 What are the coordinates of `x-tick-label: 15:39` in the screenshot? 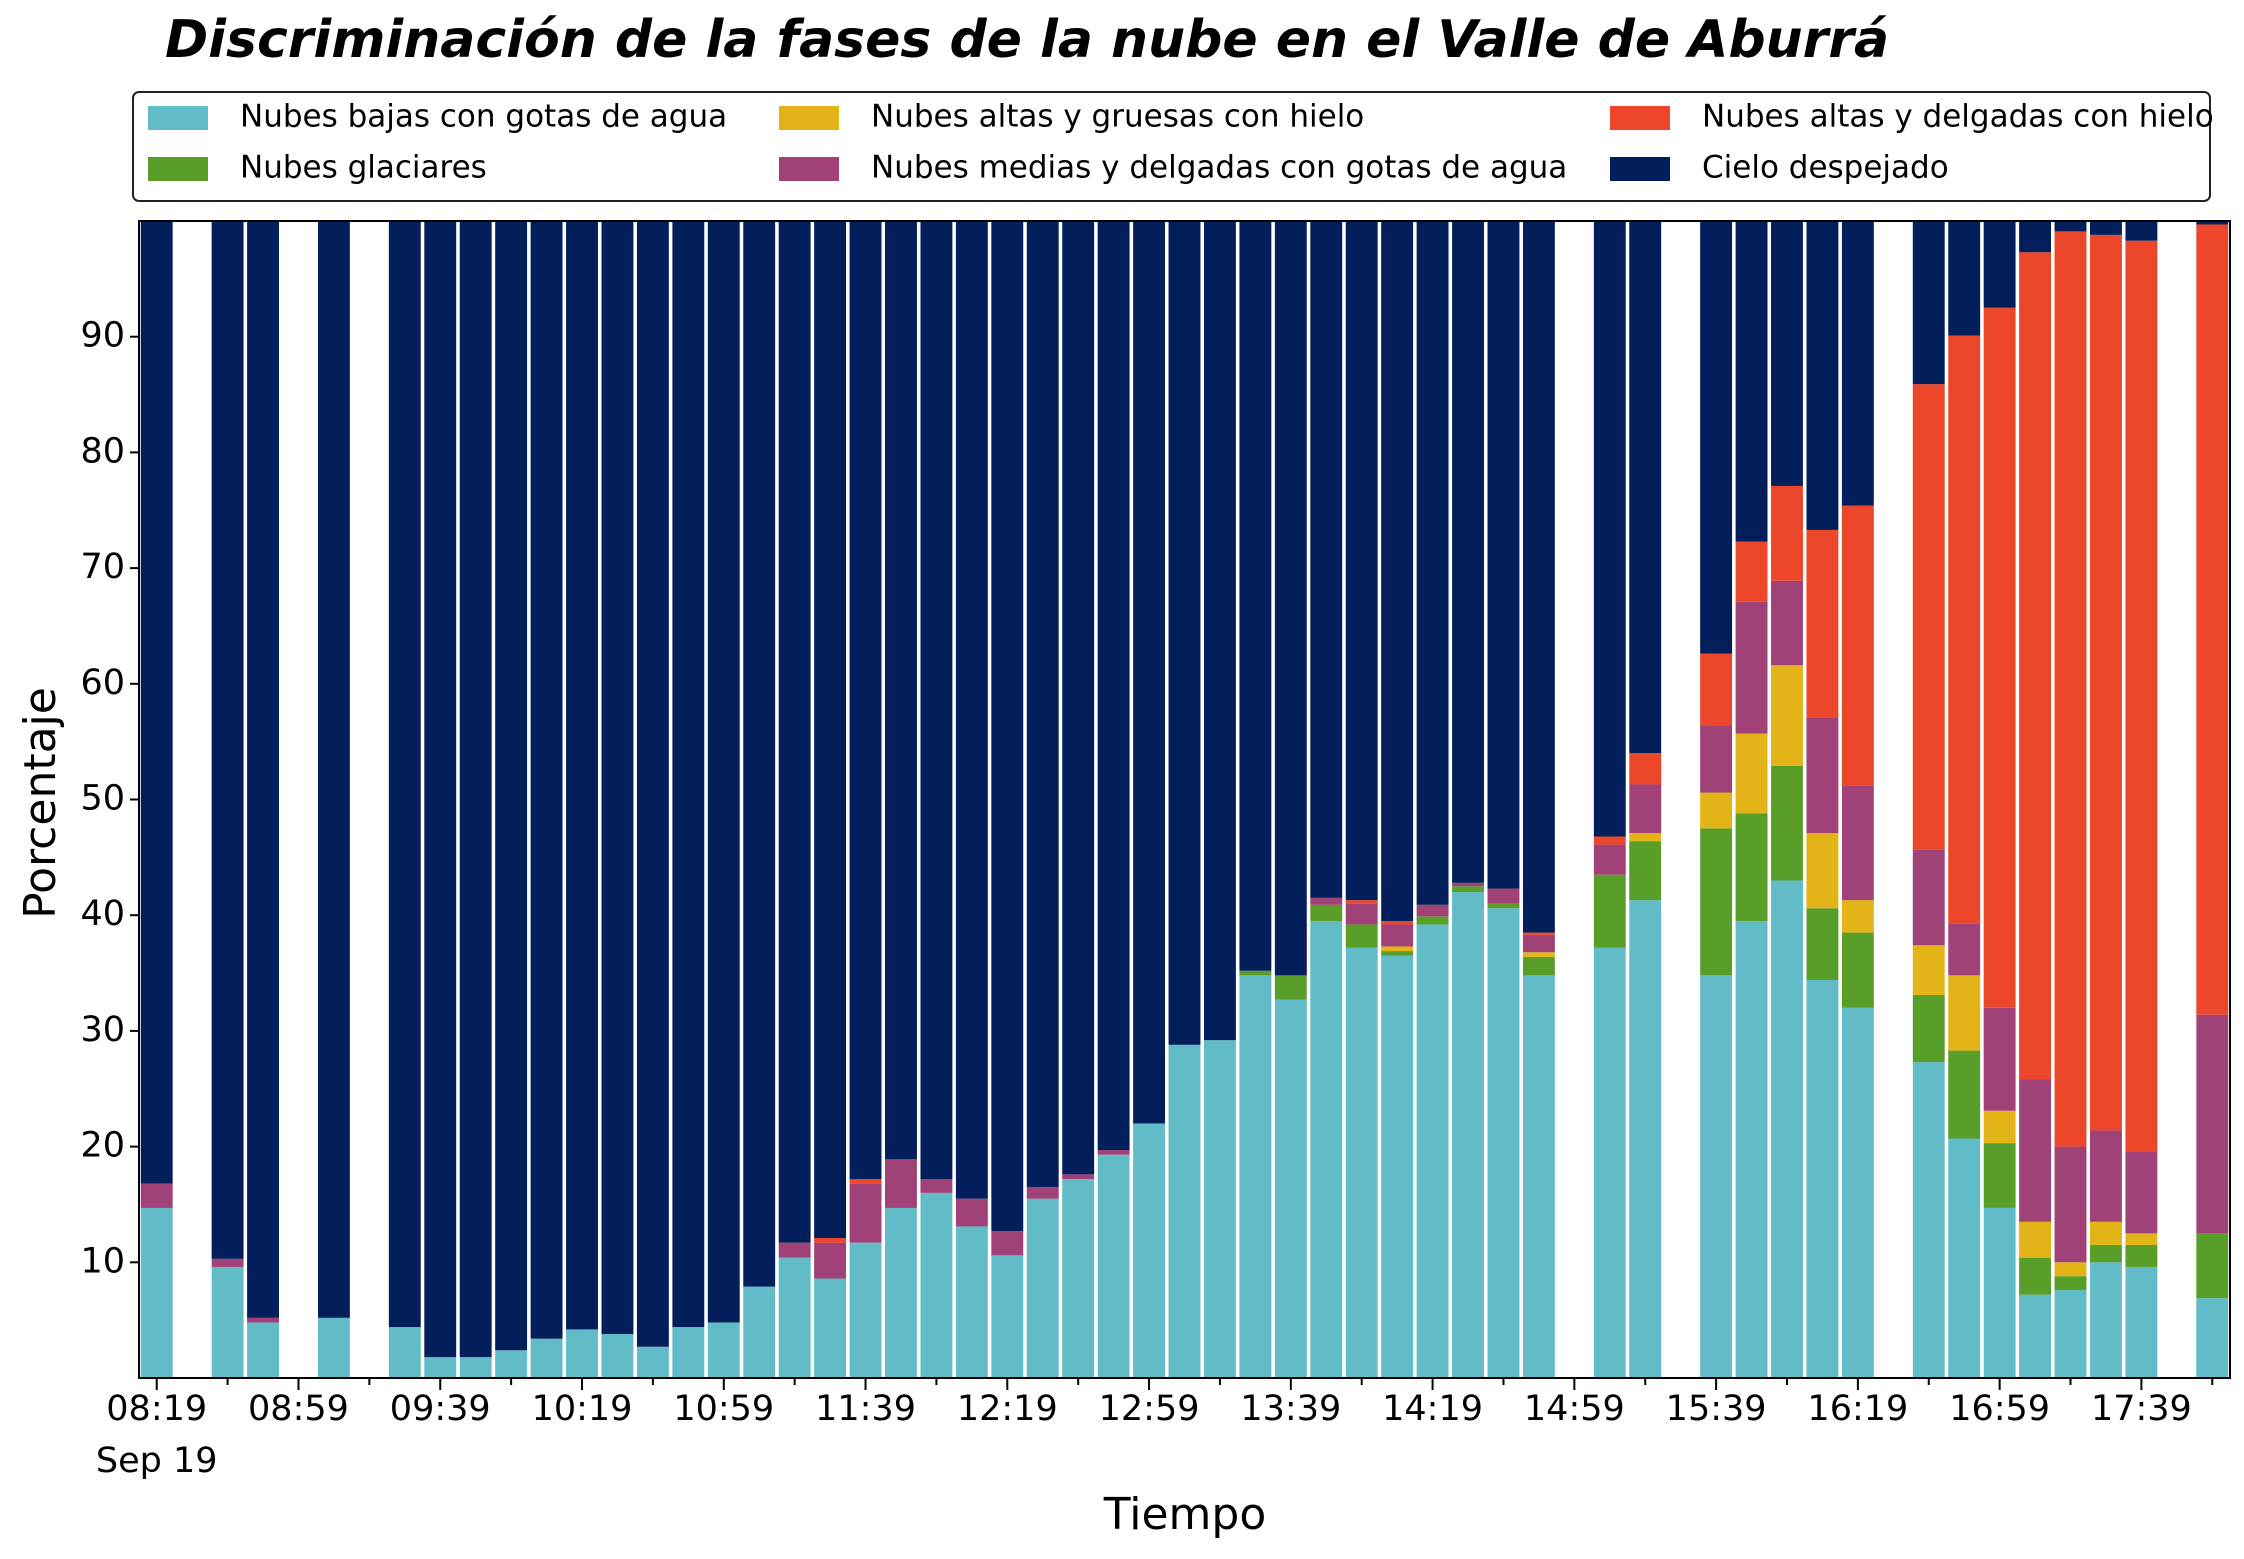 It's located at (1716, 1409).